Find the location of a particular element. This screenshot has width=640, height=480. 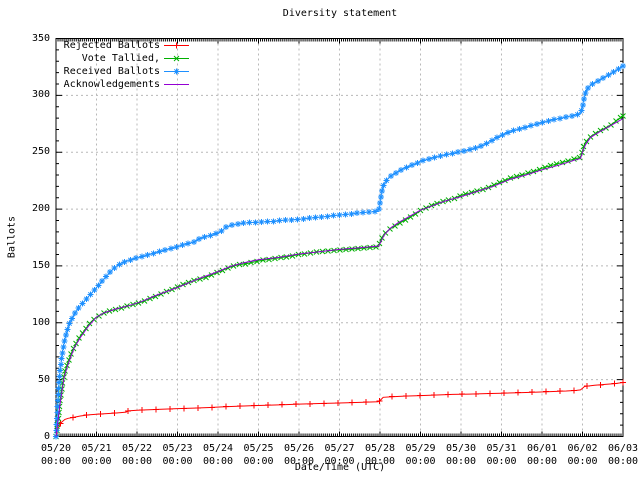

legend-sample-cross is located at coordinates (176, 58).